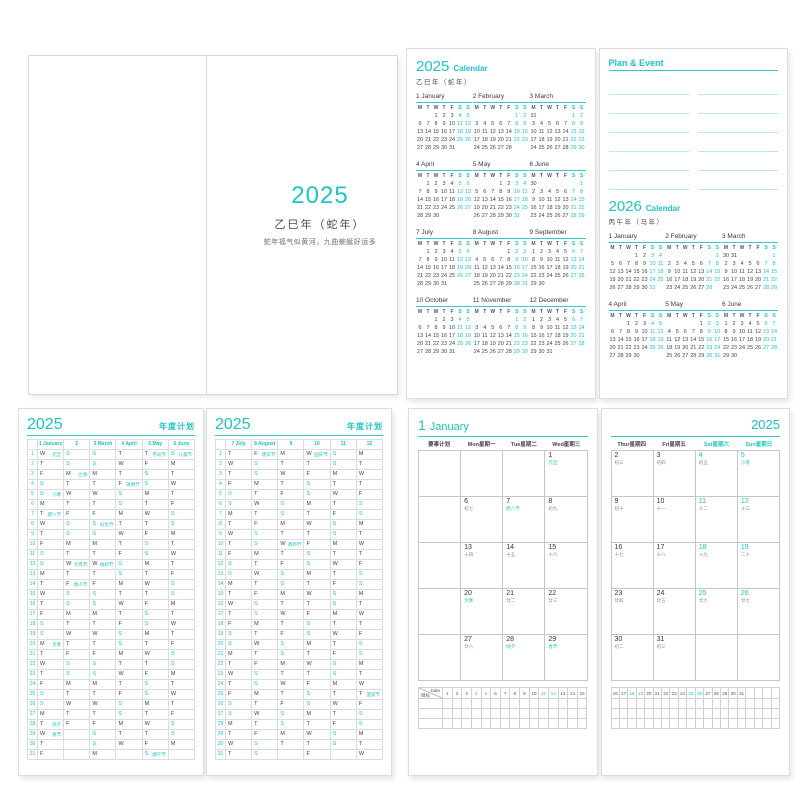 This screenshot has height=800, width=800. Describe the element at coordinates (563, 693) in the screenshot. I see `tracker-day-number: 13` at that location.